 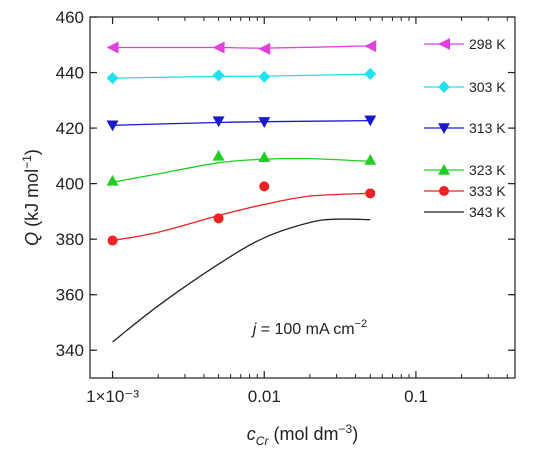 I want to click on y-tick-label: 400, so click(x=70, y=184).